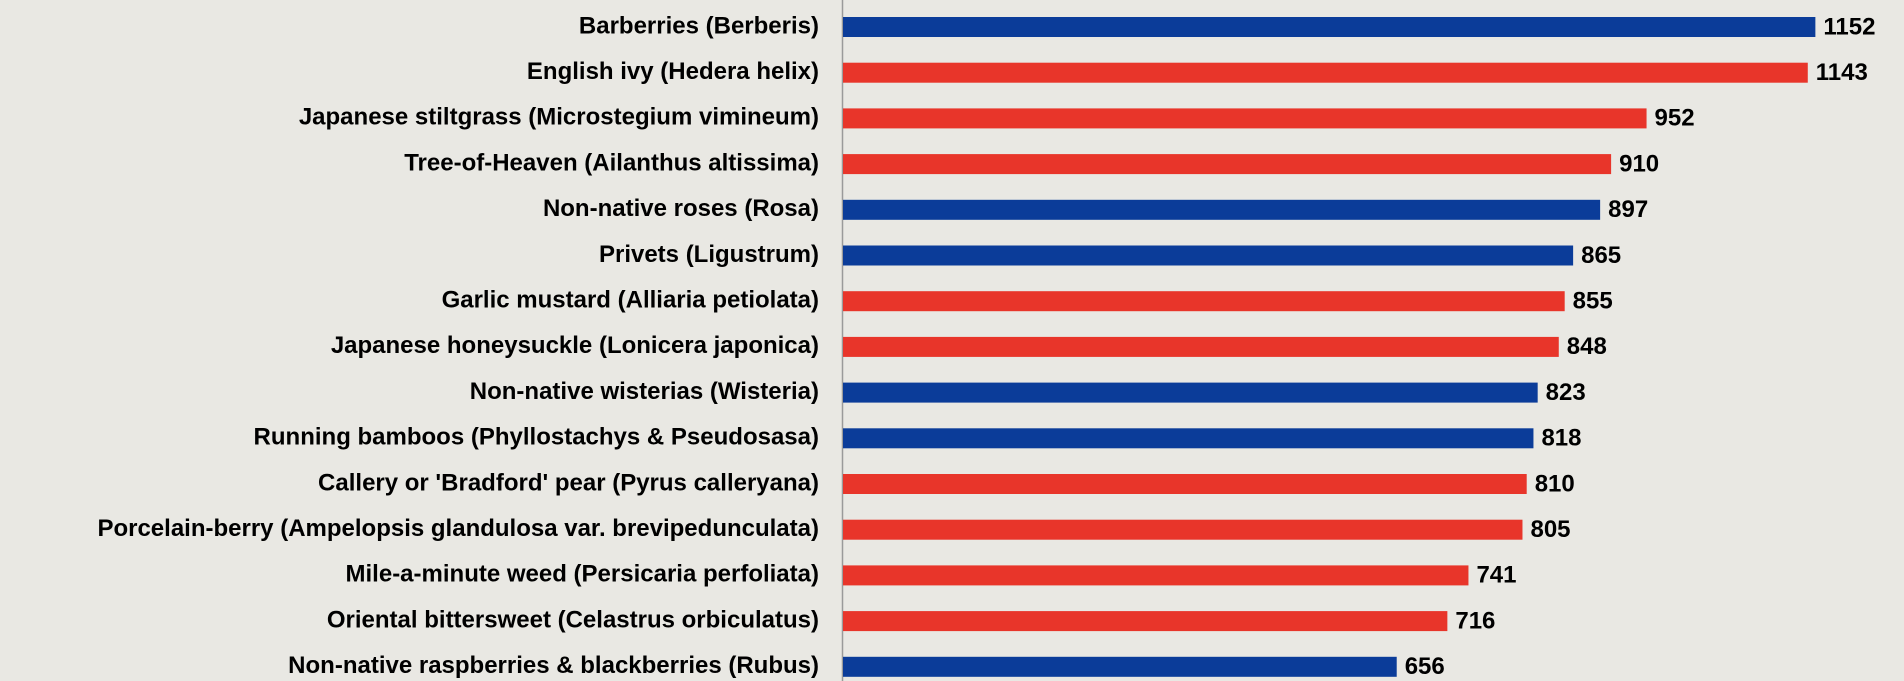 This screenshot has height=681, width=1904. What do you see at coordinates (1475, 620) in the screenshot?
I see `value-label: 716` at bounding box center [1475, 620].